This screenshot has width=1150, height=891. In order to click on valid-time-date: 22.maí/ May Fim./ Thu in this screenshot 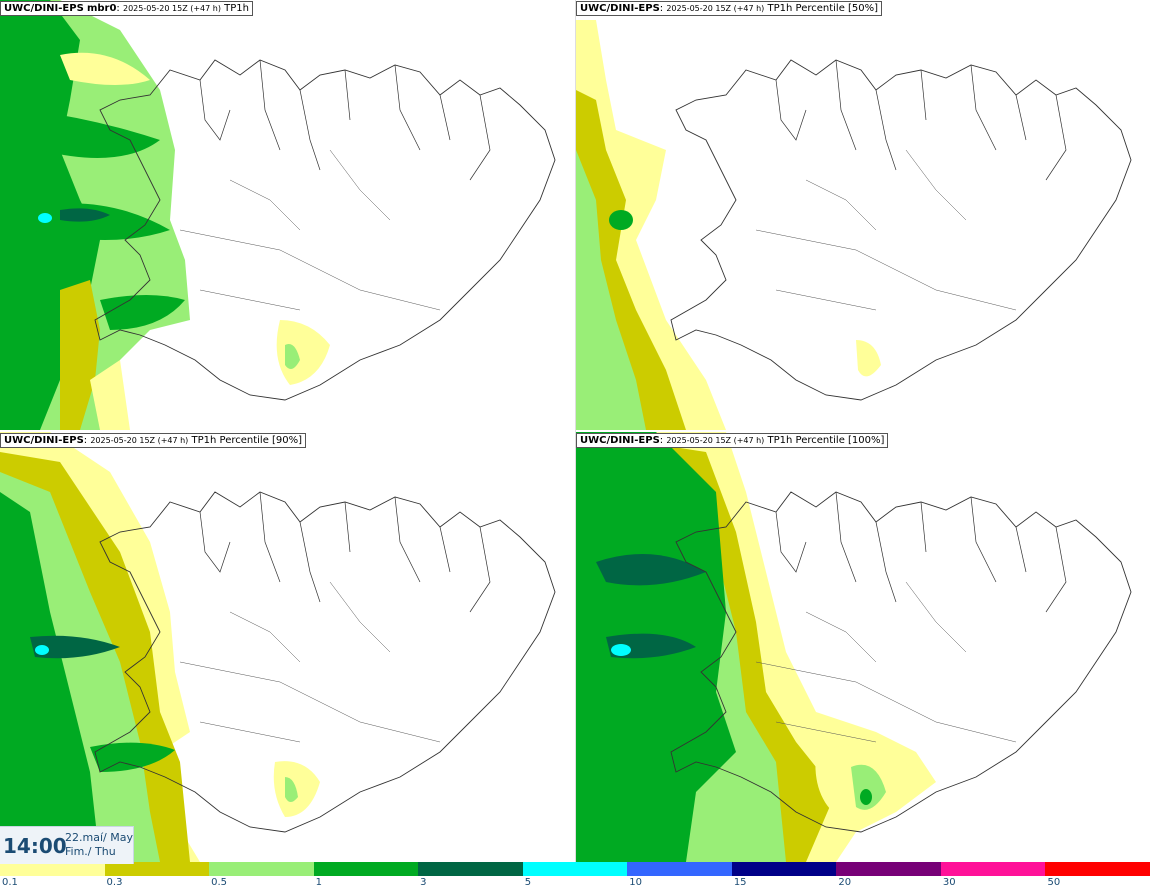, I will do `click(99, 845)`.